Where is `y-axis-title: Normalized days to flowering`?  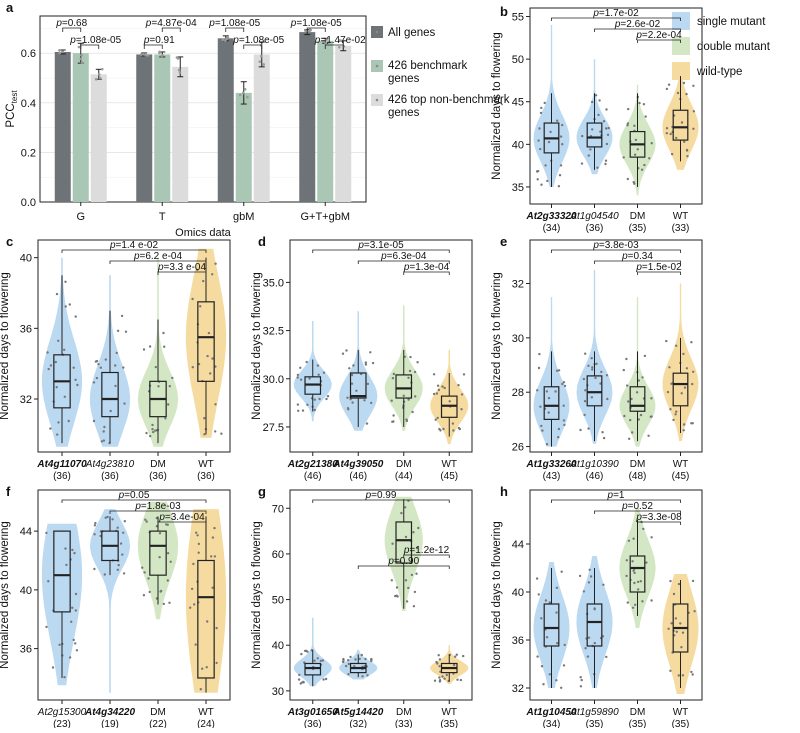 y-axis-title: Normalized days to flowering is located at coordinates (5, 346).